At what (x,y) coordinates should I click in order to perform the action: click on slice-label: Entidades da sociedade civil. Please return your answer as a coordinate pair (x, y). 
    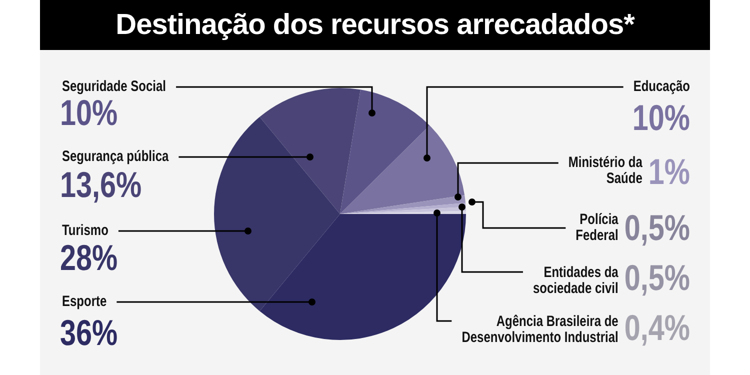
    Looking at the image, I should click on (576, 280).